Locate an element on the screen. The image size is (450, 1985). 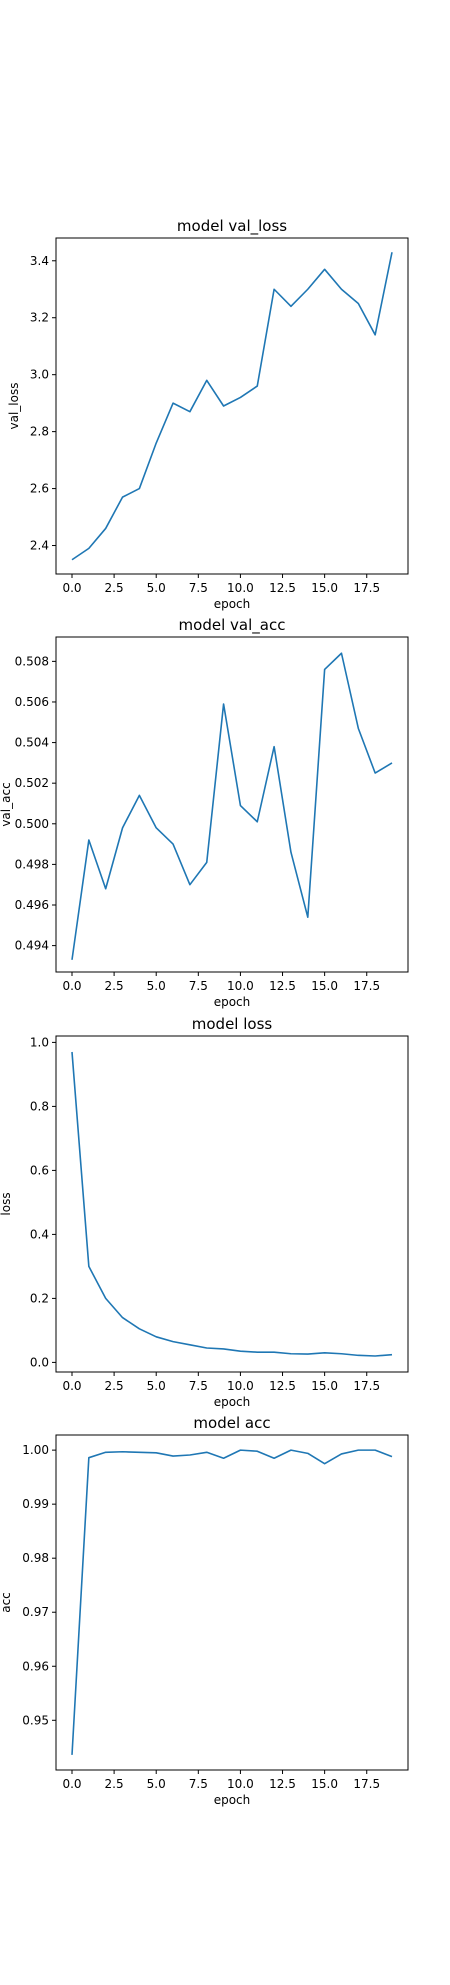
y-tick-label: 0.494 is located at coordinates (32, 946).